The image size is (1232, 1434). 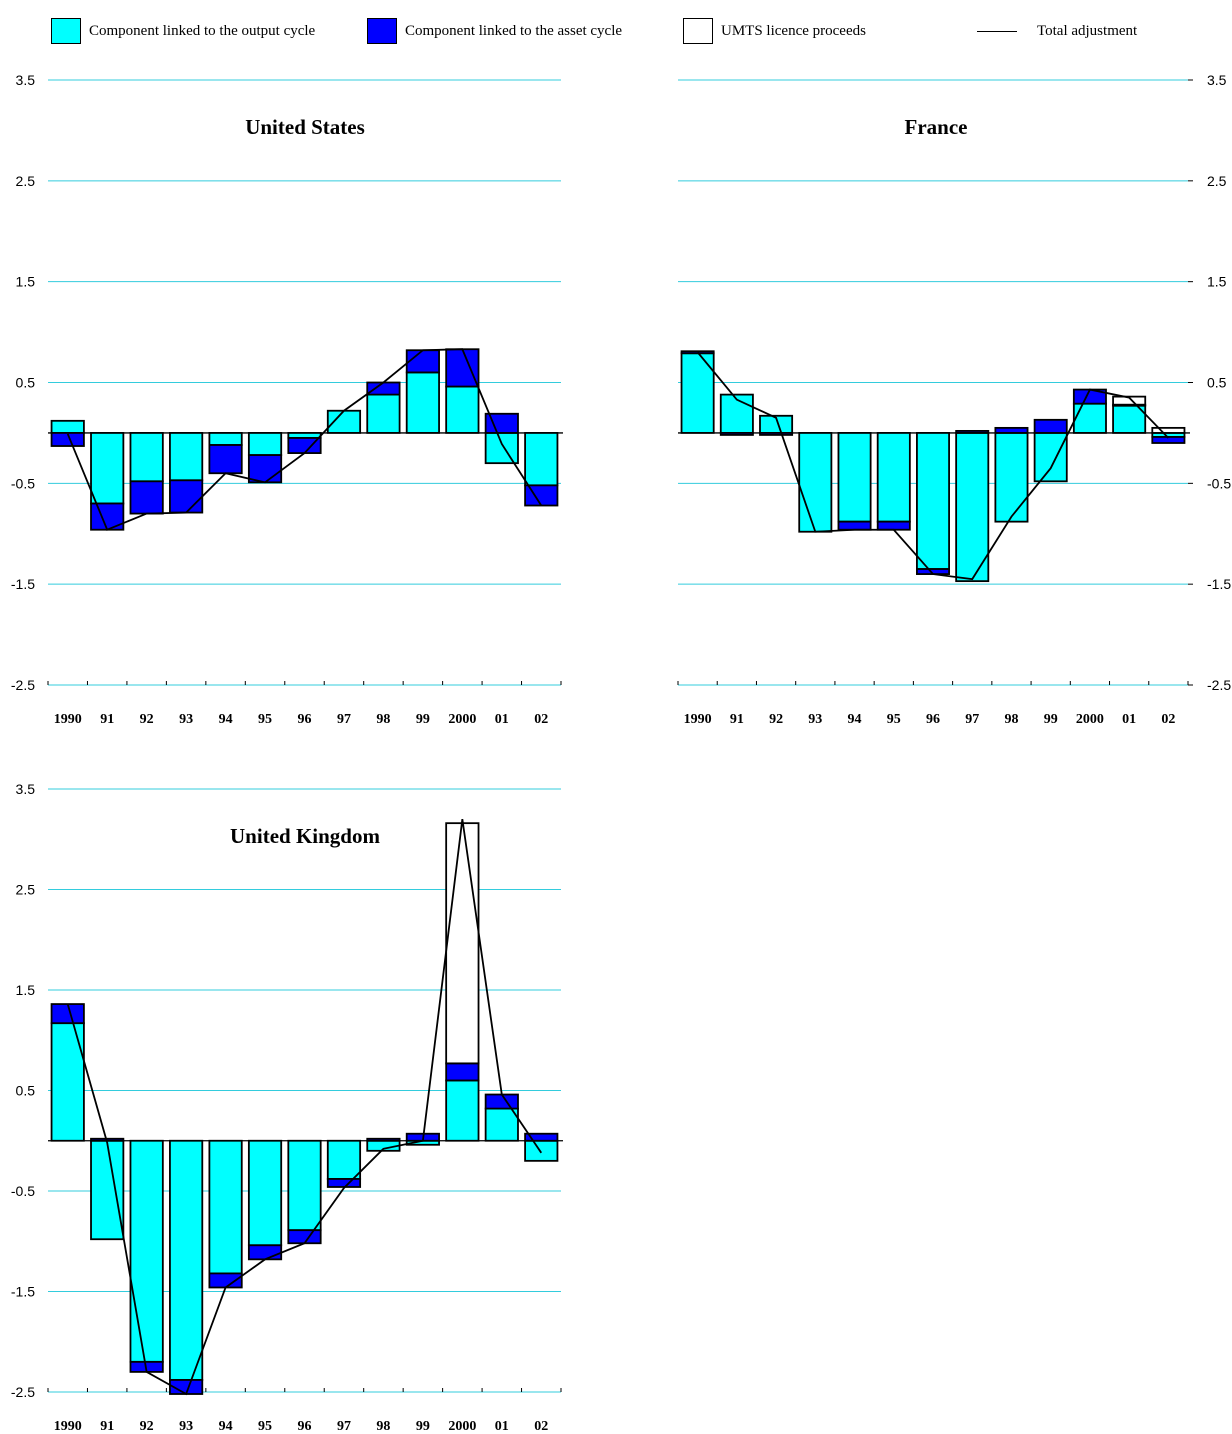 What do you see at coordinates (936, 127) in the screenshot?
I see `chart-title: France` at bounding box center [936, 127].